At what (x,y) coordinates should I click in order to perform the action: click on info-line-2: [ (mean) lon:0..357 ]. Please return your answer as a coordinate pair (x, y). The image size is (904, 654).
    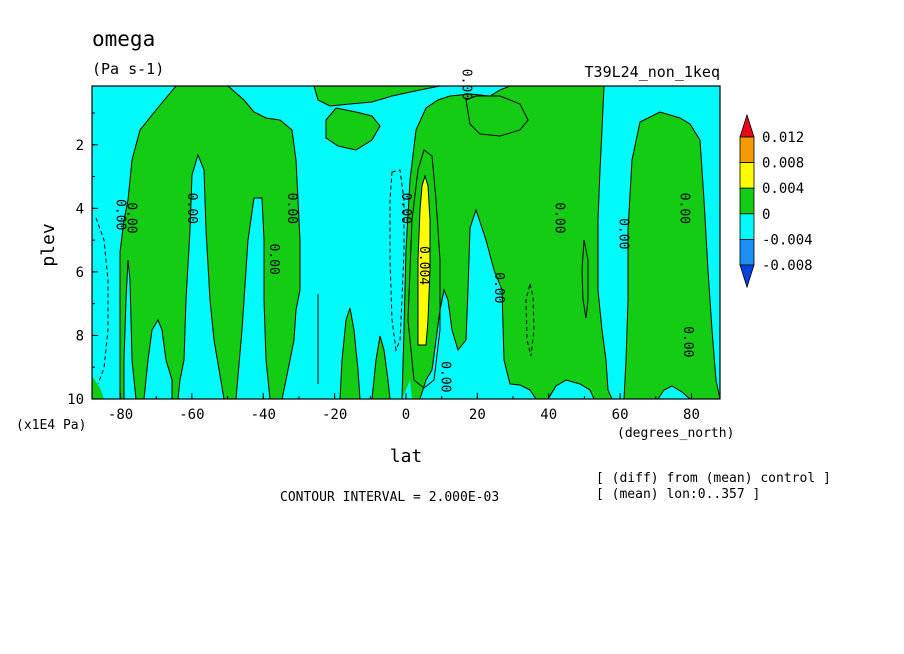
    Looking at the image, I should click on (678, 494).